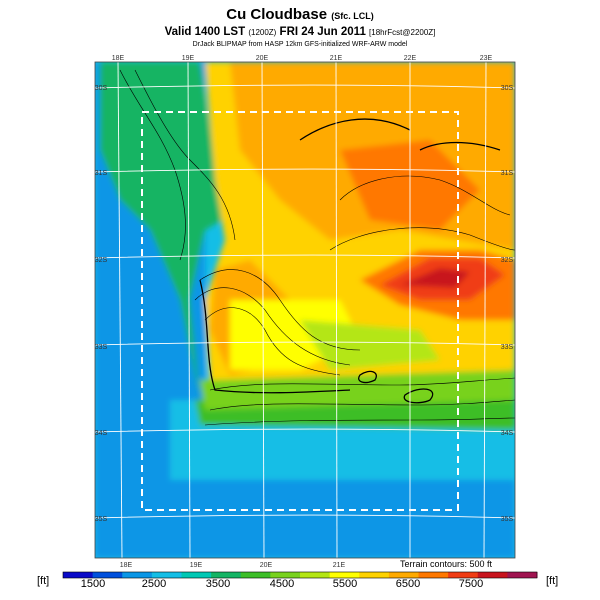 The image size is (600, 600). I want to click on forecast-info: [18hrFcst@2200Z], so click(402, 32).